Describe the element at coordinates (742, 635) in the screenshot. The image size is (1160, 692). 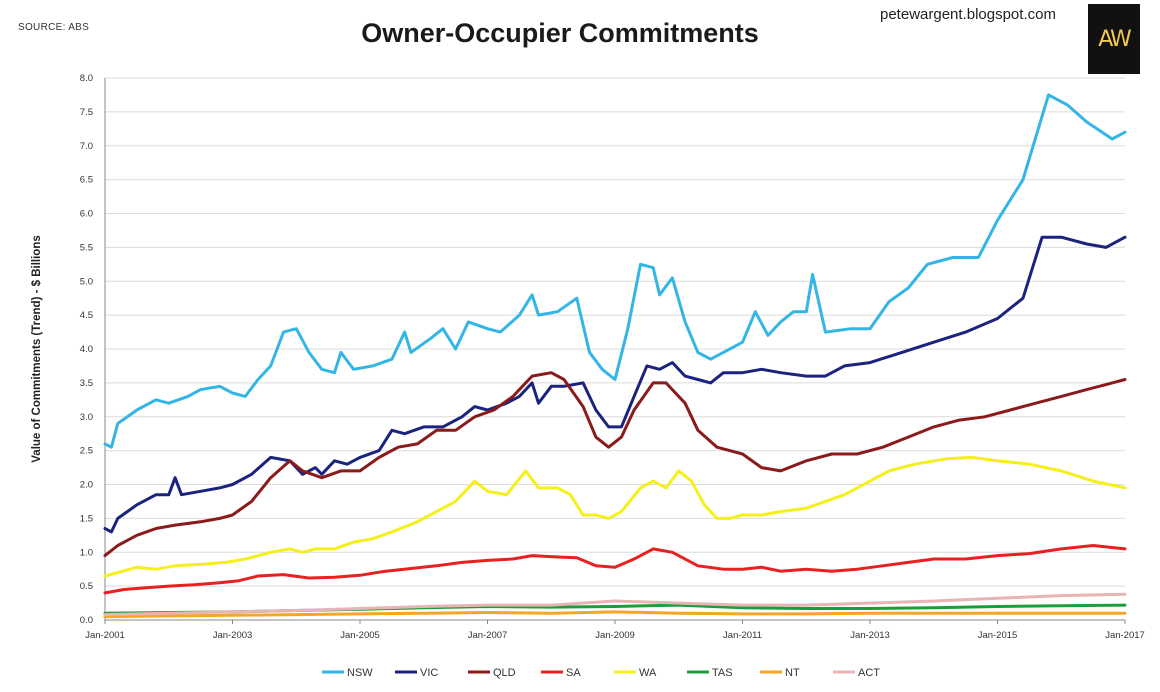
I see `x-tick-label: Jan-2011` at that location.